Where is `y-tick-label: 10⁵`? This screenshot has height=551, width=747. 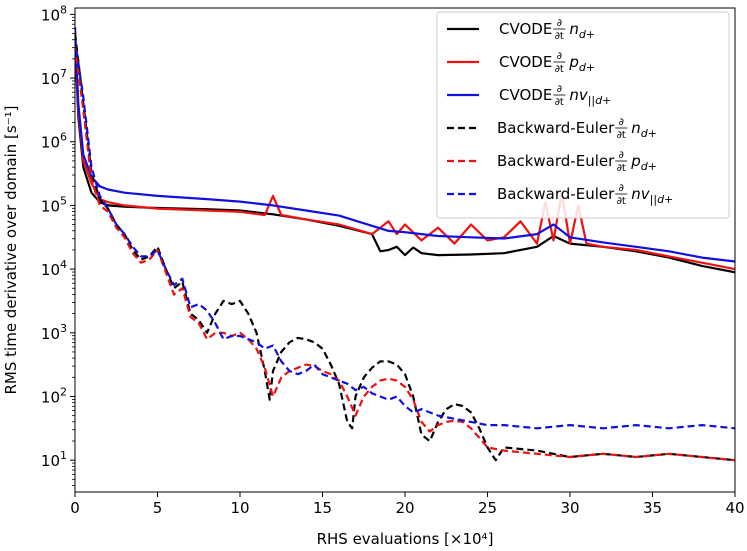
y-tick-label: 10⁵ is located at coordinates (54, 204).